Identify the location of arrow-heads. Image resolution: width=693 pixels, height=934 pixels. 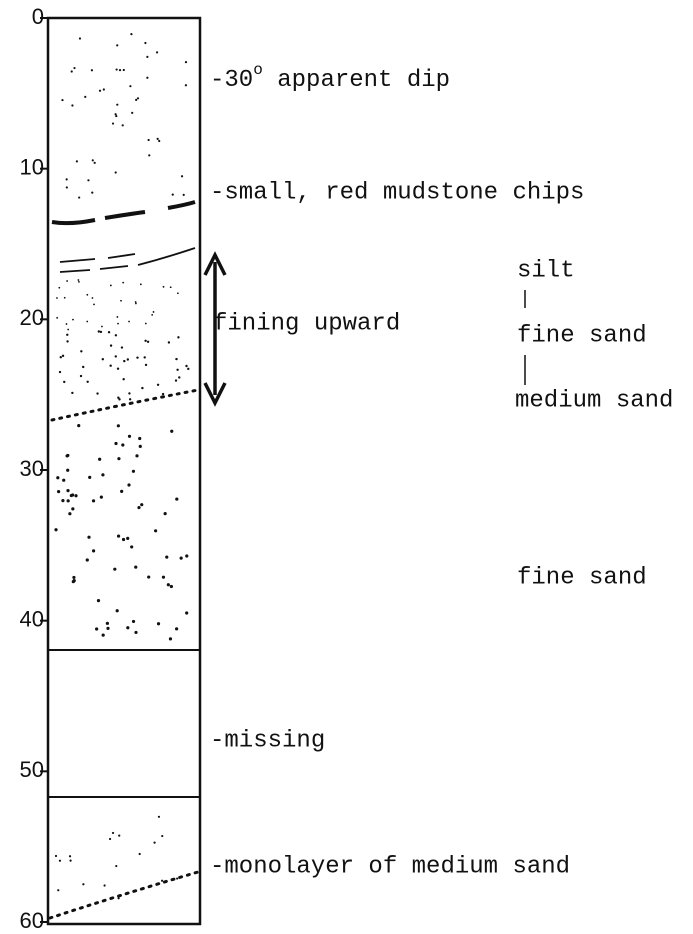
(215, 329).